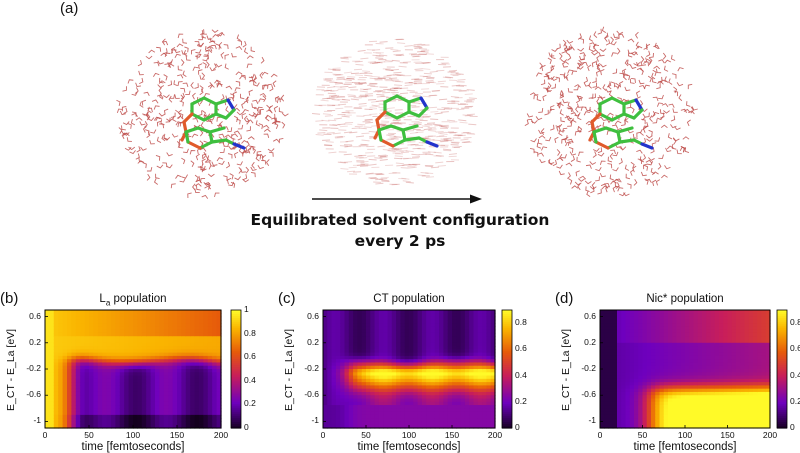  I want to click on x-tick-label: 50, so click(89, 435).